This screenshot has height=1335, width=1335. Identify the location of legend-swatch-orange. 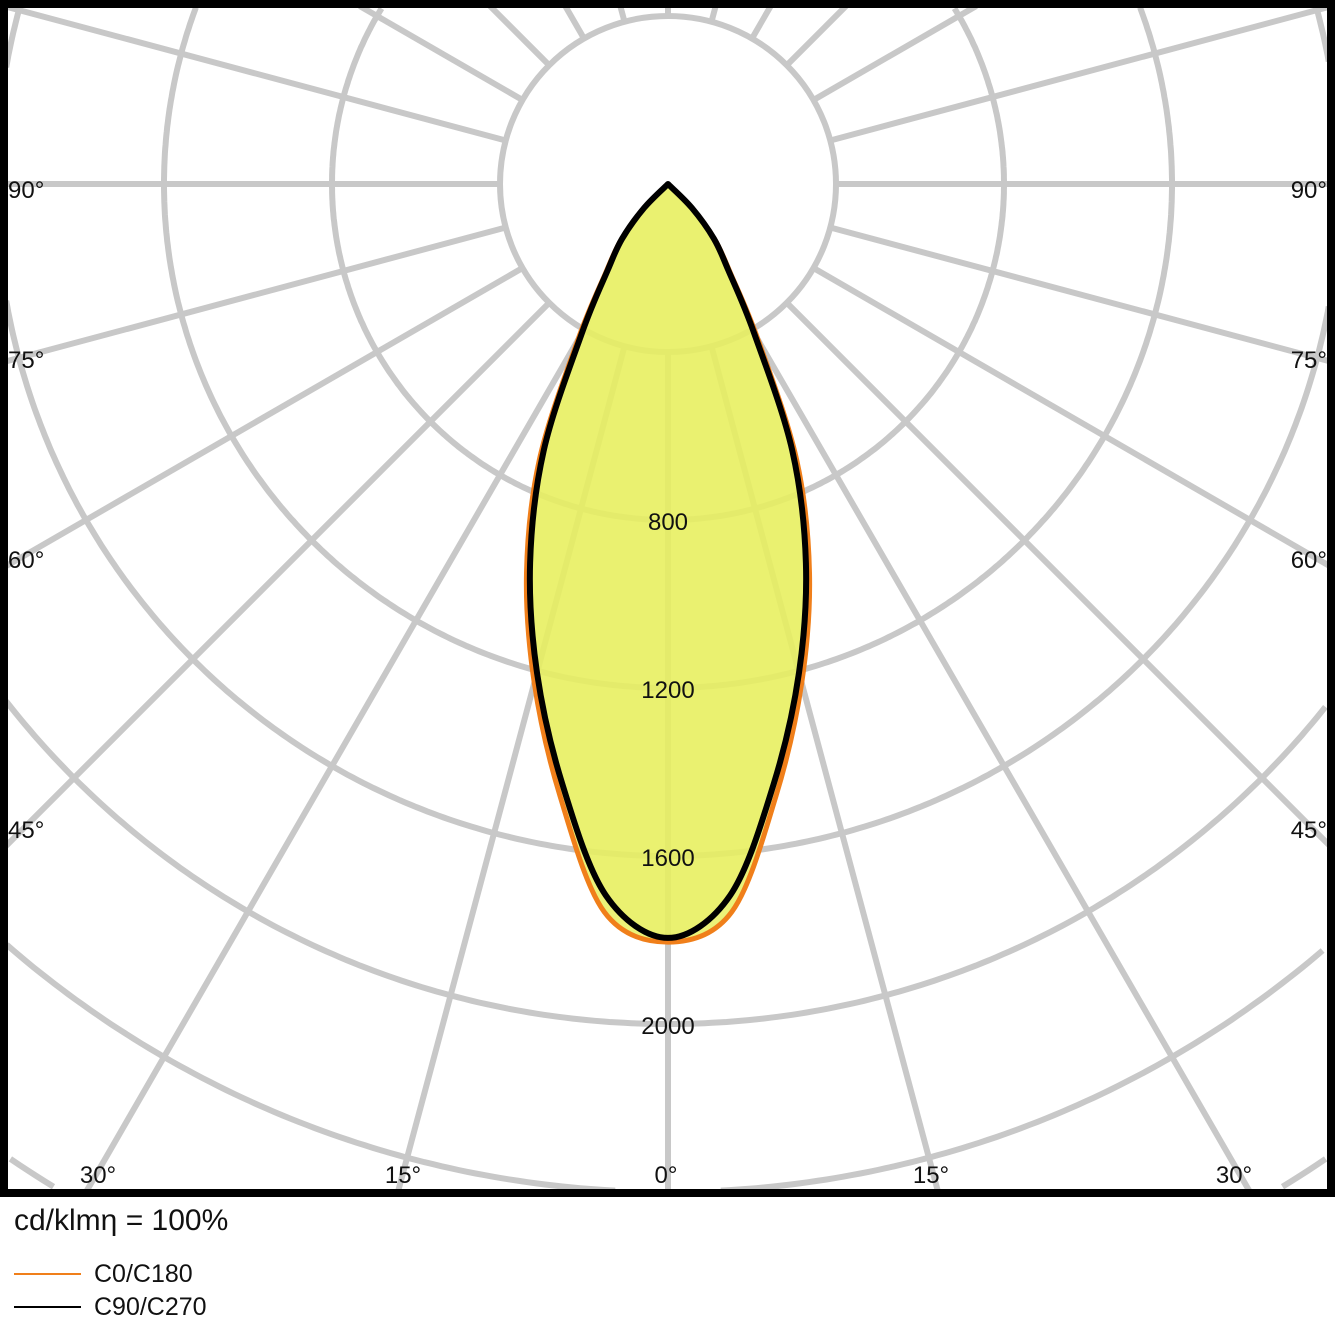
(47, 1274).